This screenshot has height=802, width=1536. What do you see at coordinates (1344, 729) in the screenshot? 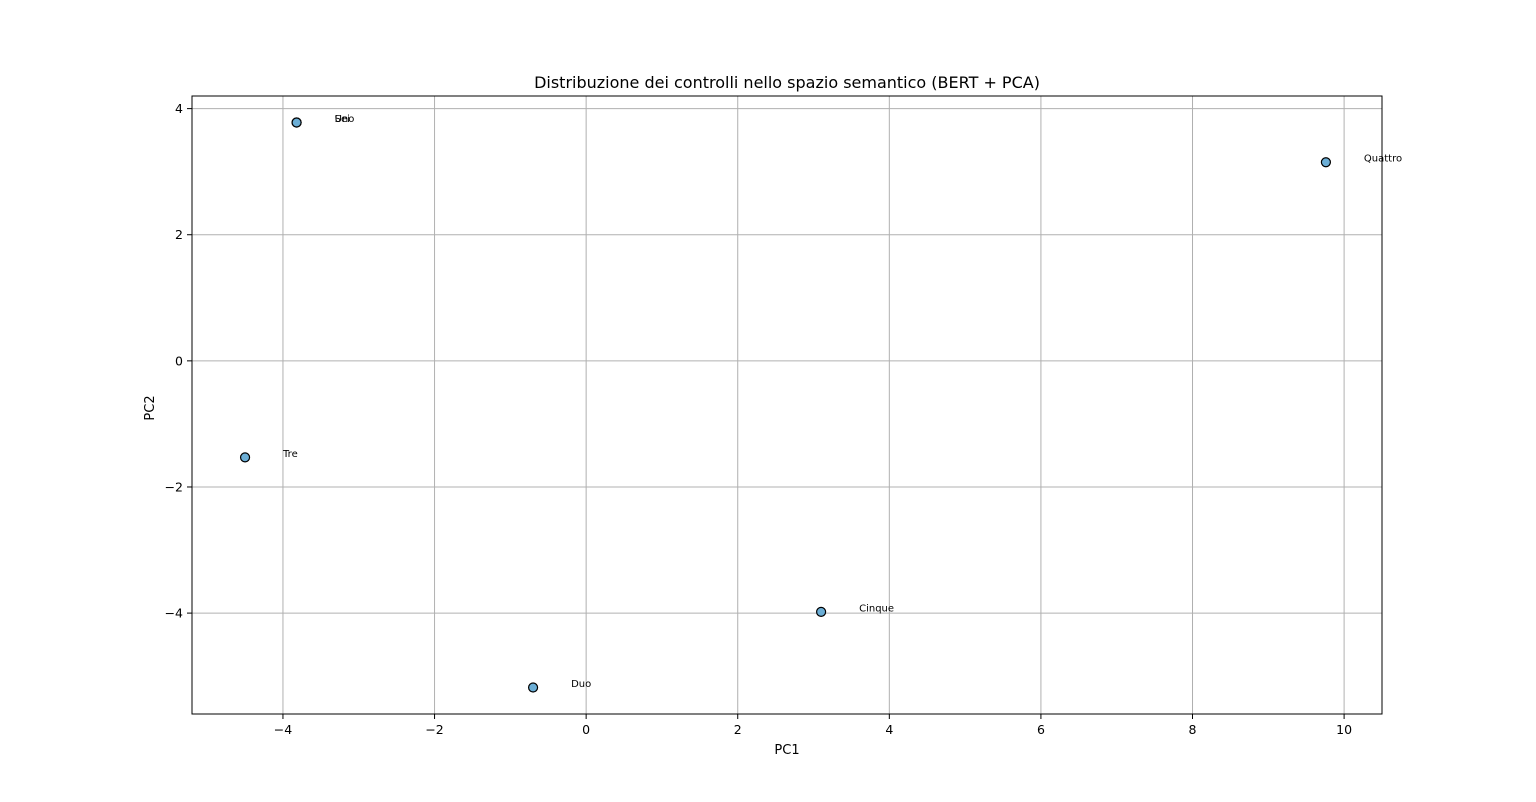
I see `x-tick-label: 10` at bounding box center [1344, 729].